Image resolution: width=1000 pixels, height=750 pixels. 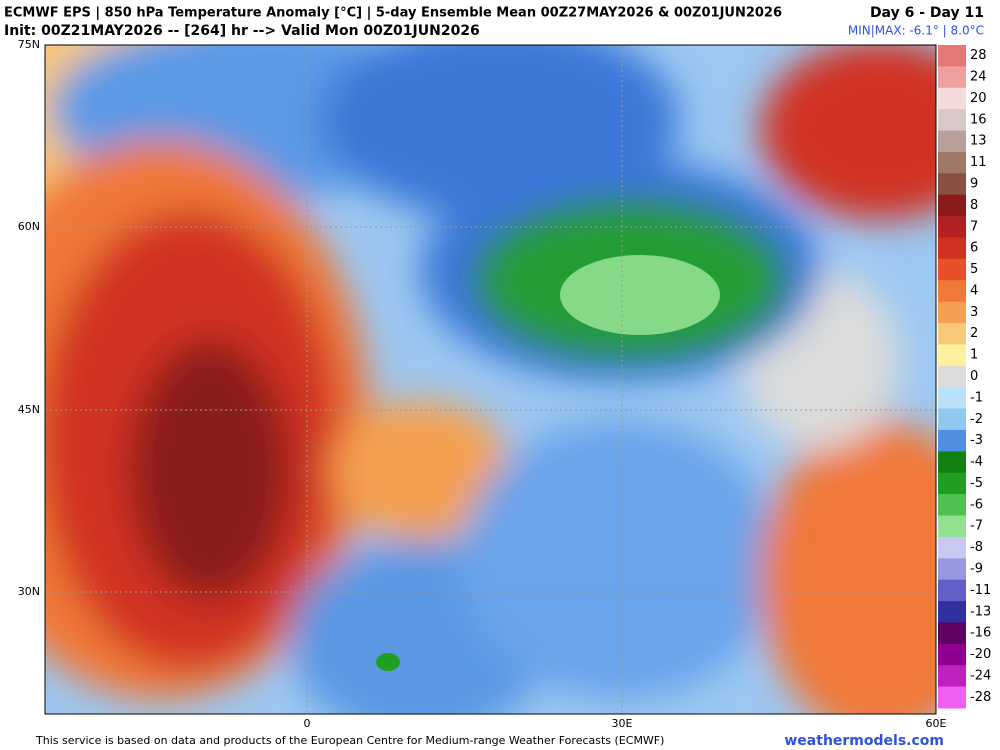 What do you see at coordinates (974, 269) in the screenshot?
I see `colorbar-label: 5` at bounding box center [974, 269].